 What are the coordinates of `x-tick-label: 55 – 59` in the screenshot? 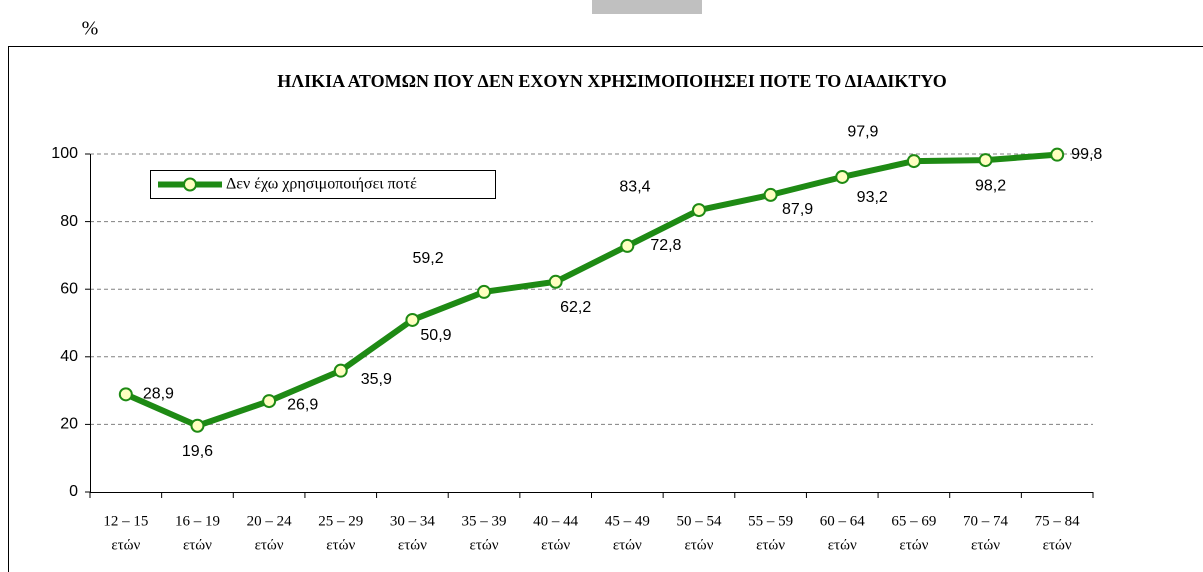 It's located at (770, 521).